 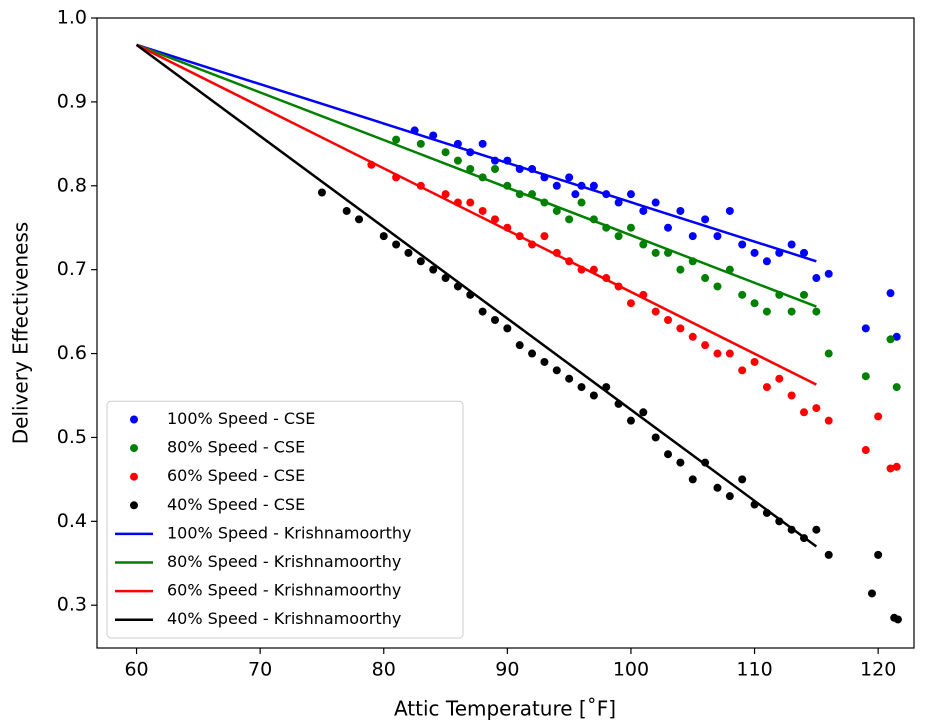 What do you see at coordinates (136, 670) in the screenshot?
I see `x-tick-label: 60` at bounding box center [136, 670].